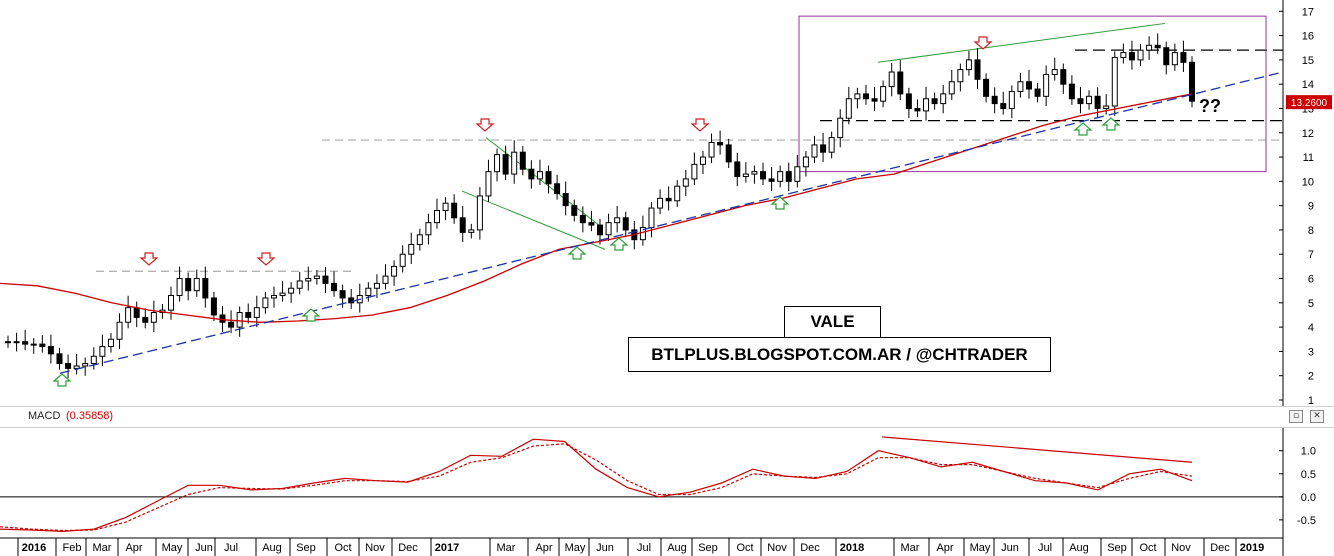  I want to click on price-tick-label: 9, so click(1311, 207).